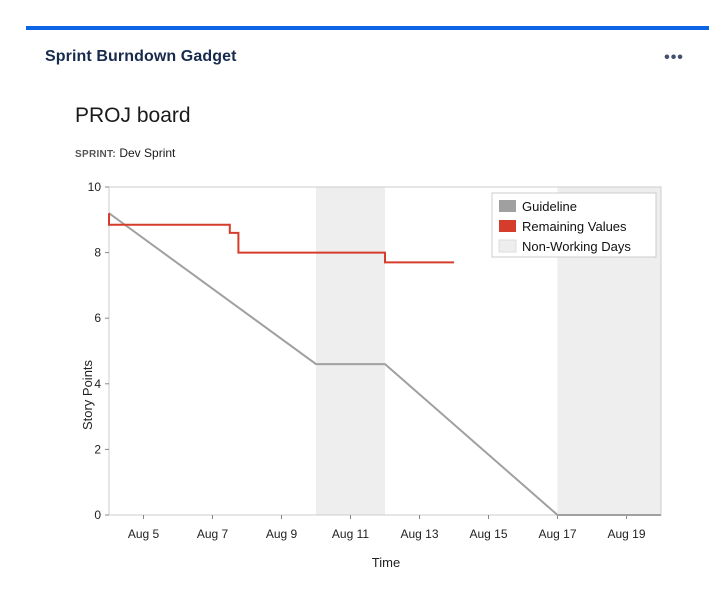 This screenshot has height=594, width=726. I want to click on x-tick-label: Aug 15, so click(488, 534).